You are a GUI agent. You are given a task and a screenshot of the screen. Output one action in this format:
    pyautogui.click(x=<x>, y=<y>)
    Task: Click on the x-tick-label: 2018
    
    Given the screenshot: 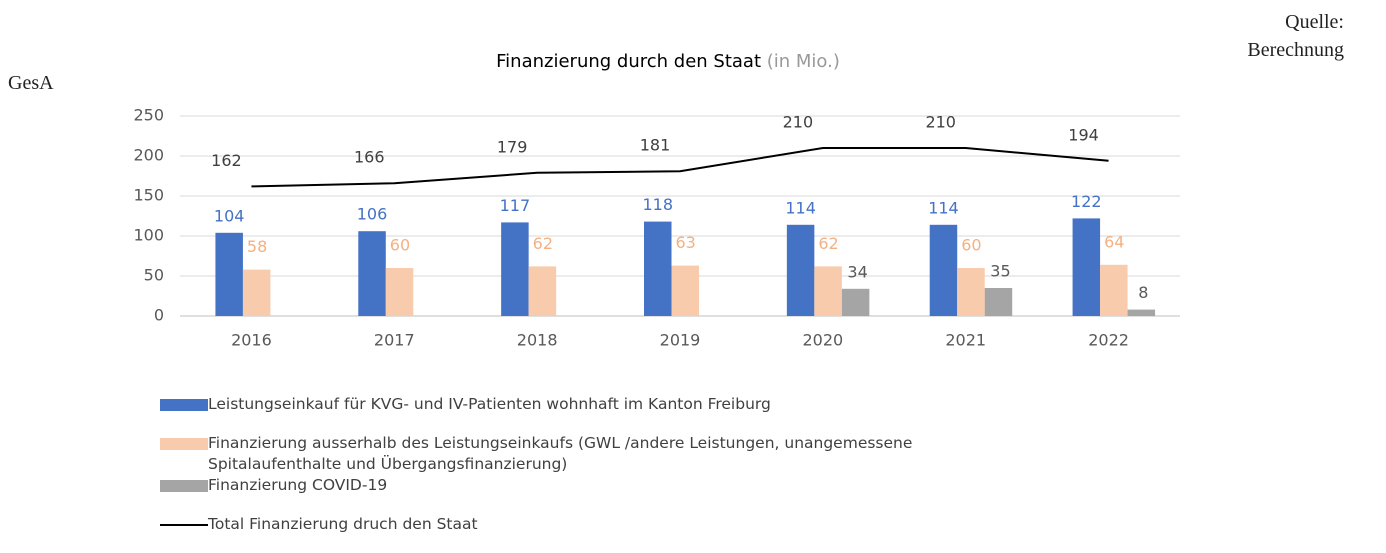 What is the action you would take?
    pyautogui.click(x=537, y=340)
    